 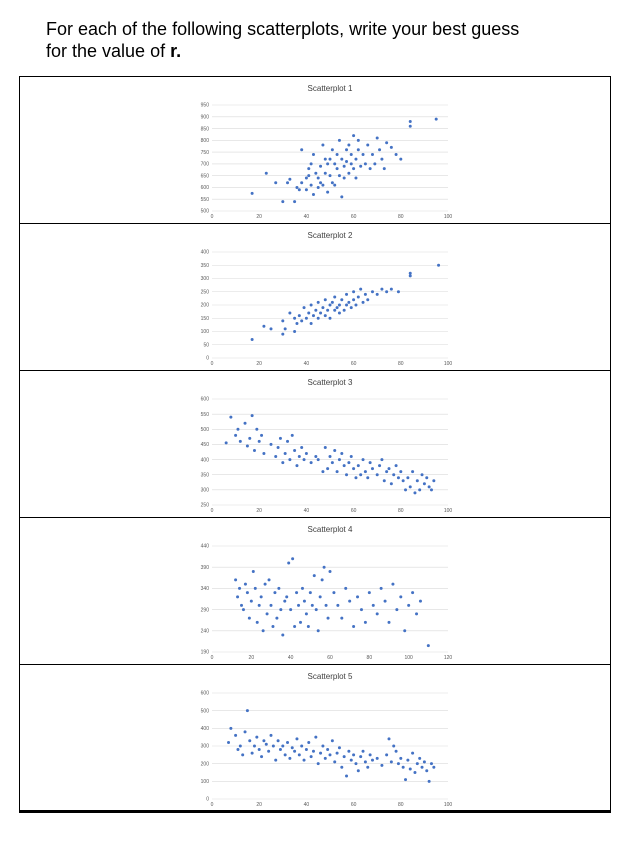 I want to click on y-tick-label: 900, so click(x=205, y=117).